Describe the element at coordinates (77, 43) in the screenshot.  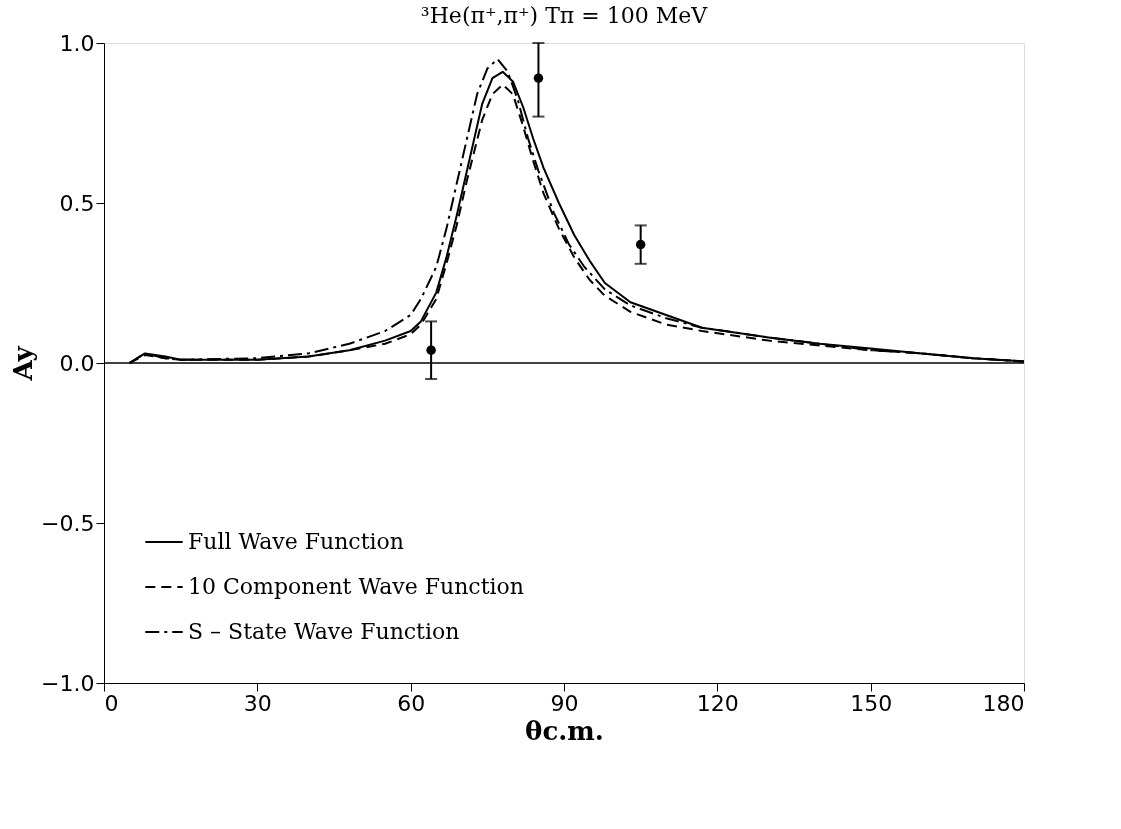
I see `y-tick-label: 1.0` at that location.